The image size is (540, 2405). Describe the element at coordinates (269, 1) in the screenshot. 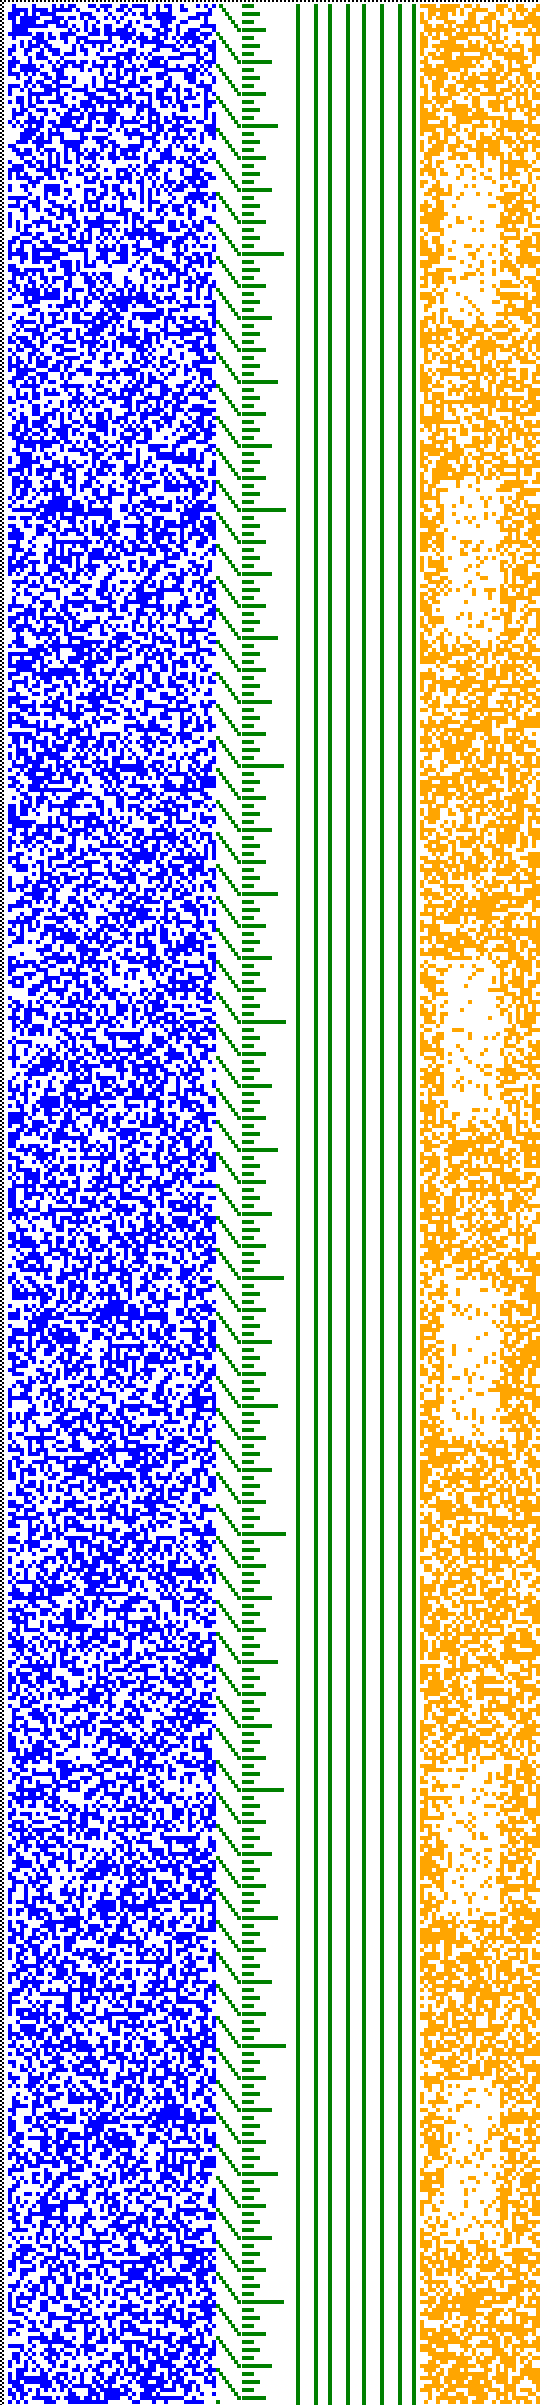

I see `top-dotted-border` at that location.